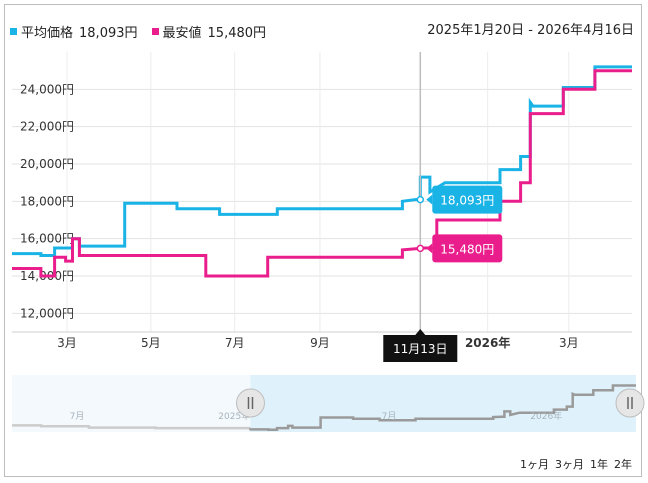 This screenshot has width=648, height=483. I want to click on legend-min-value: 15,480円, so click(237, 33).